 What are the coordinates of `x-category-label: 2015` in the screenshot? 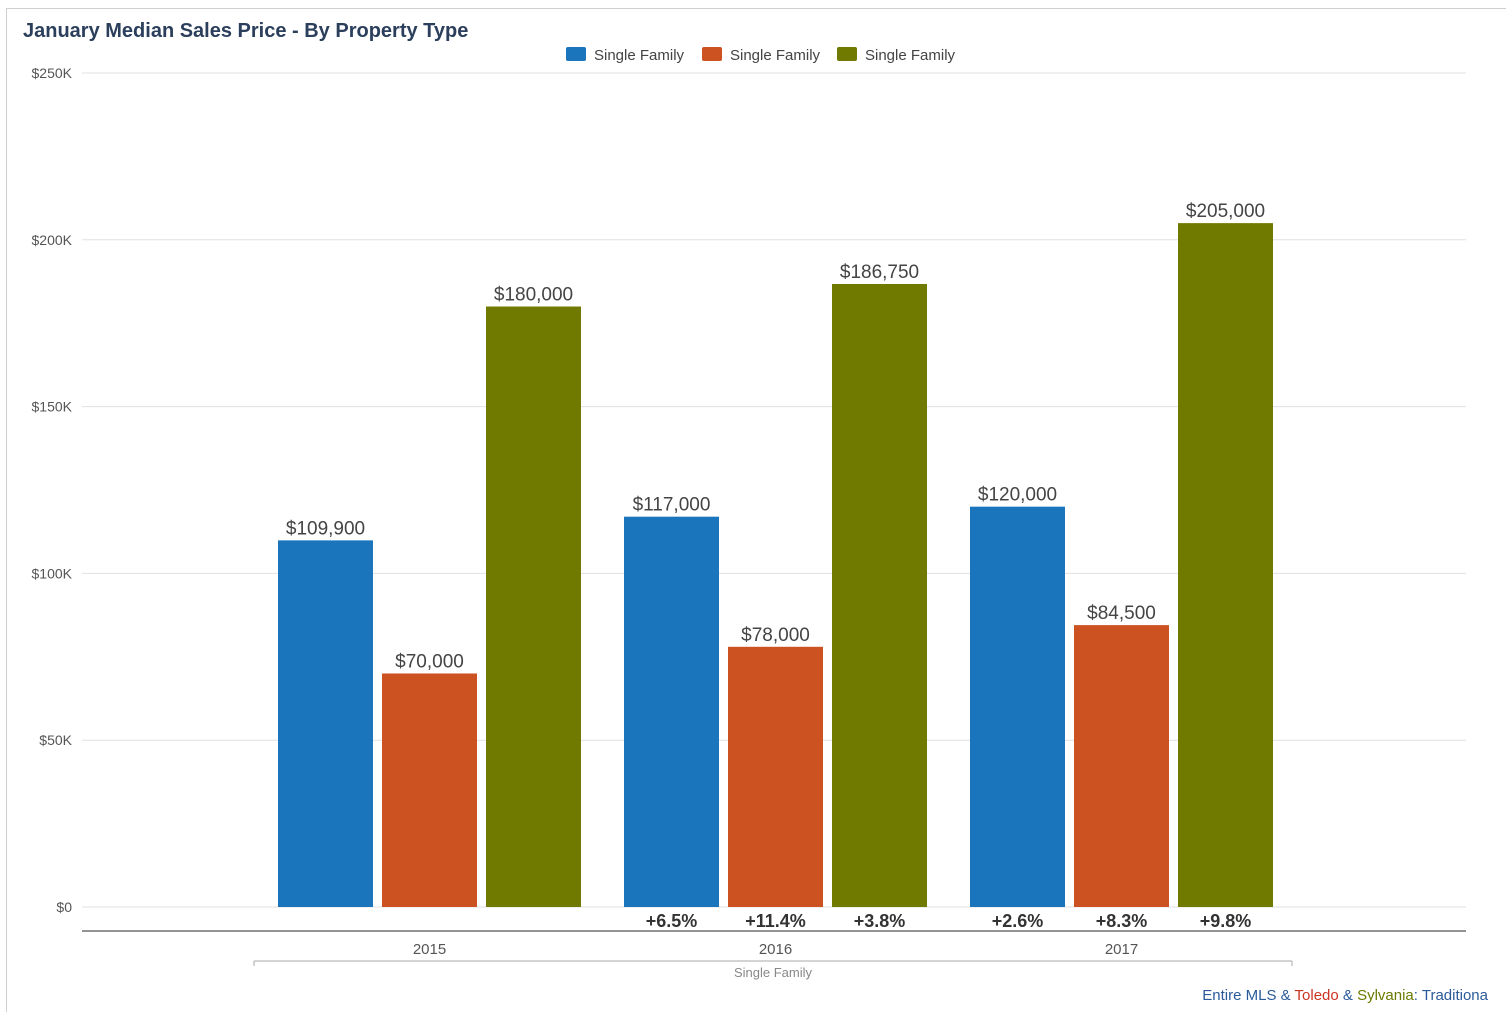 It's located at (429, 949).